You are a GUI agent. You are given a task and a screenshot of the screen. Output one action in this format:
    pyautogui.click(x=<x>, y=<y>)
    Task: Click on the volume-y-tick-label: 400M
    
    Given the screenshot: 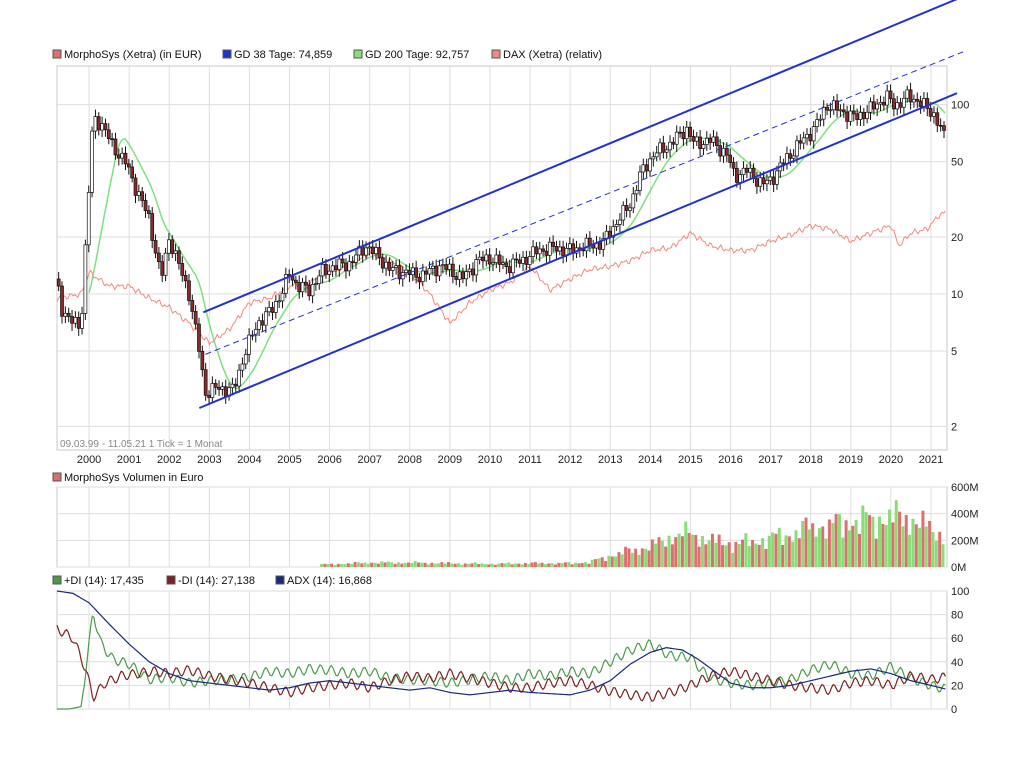 What is the action you would take?
    pyautogui.click(x=965, y=515)
    